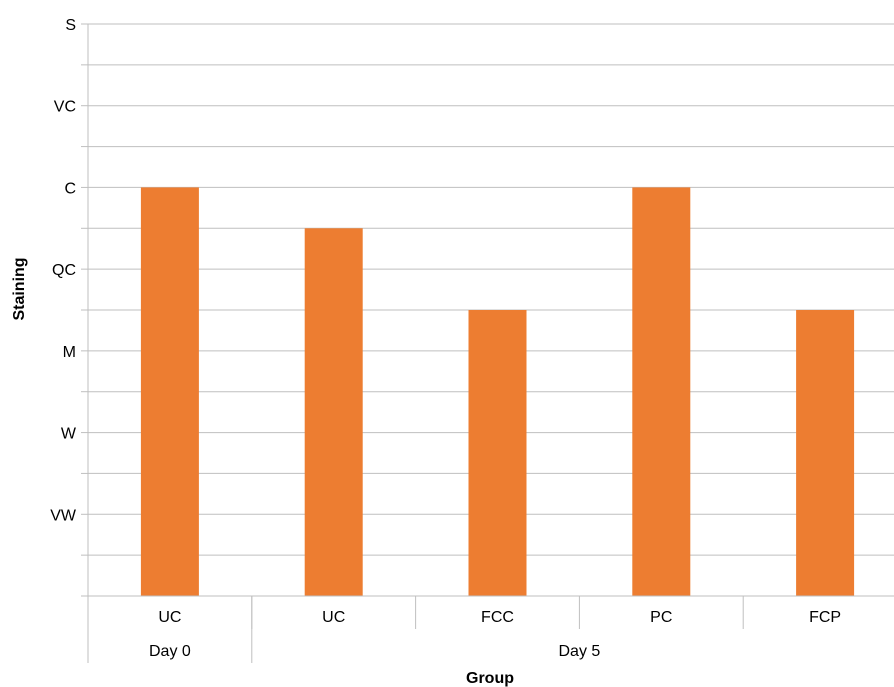  I want to click on y-tick-label: C, so click(70, 188).